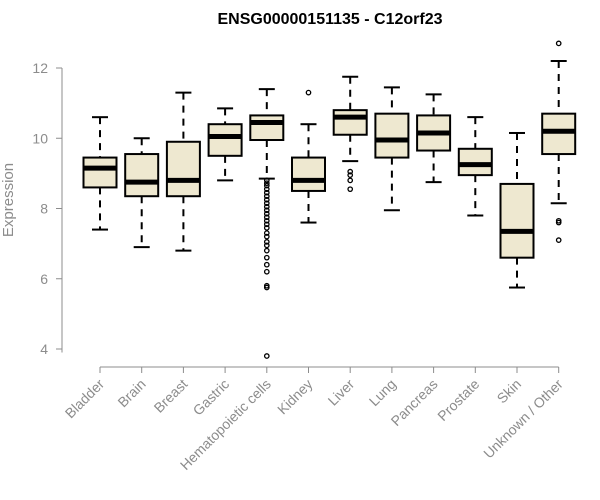  What do you see at coordinates (341, 392) in the screenshot?
I see `x-category-label: Liver` at bounding box center [341, 392].